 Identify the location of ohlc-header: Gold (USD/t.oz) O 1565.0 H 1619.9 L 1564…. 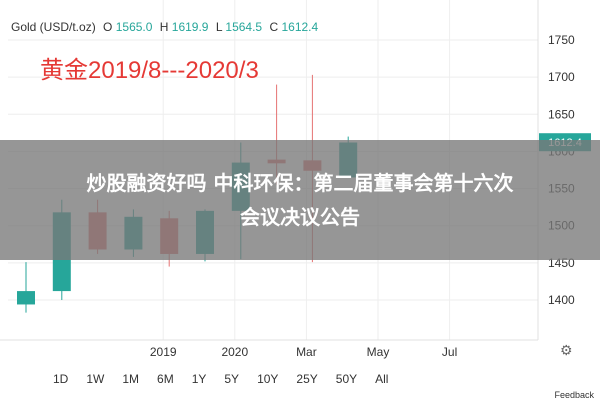
(164, 27).